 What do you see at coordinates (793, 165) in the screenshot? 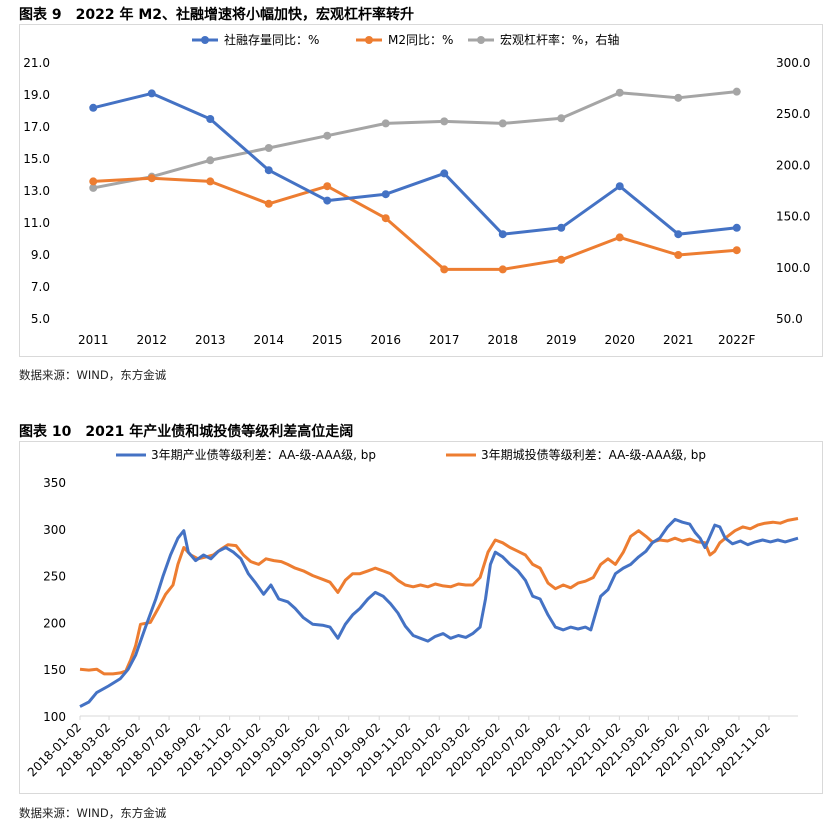
I see `y2-tick-label: 200.0` at bounding box center [793, 165].